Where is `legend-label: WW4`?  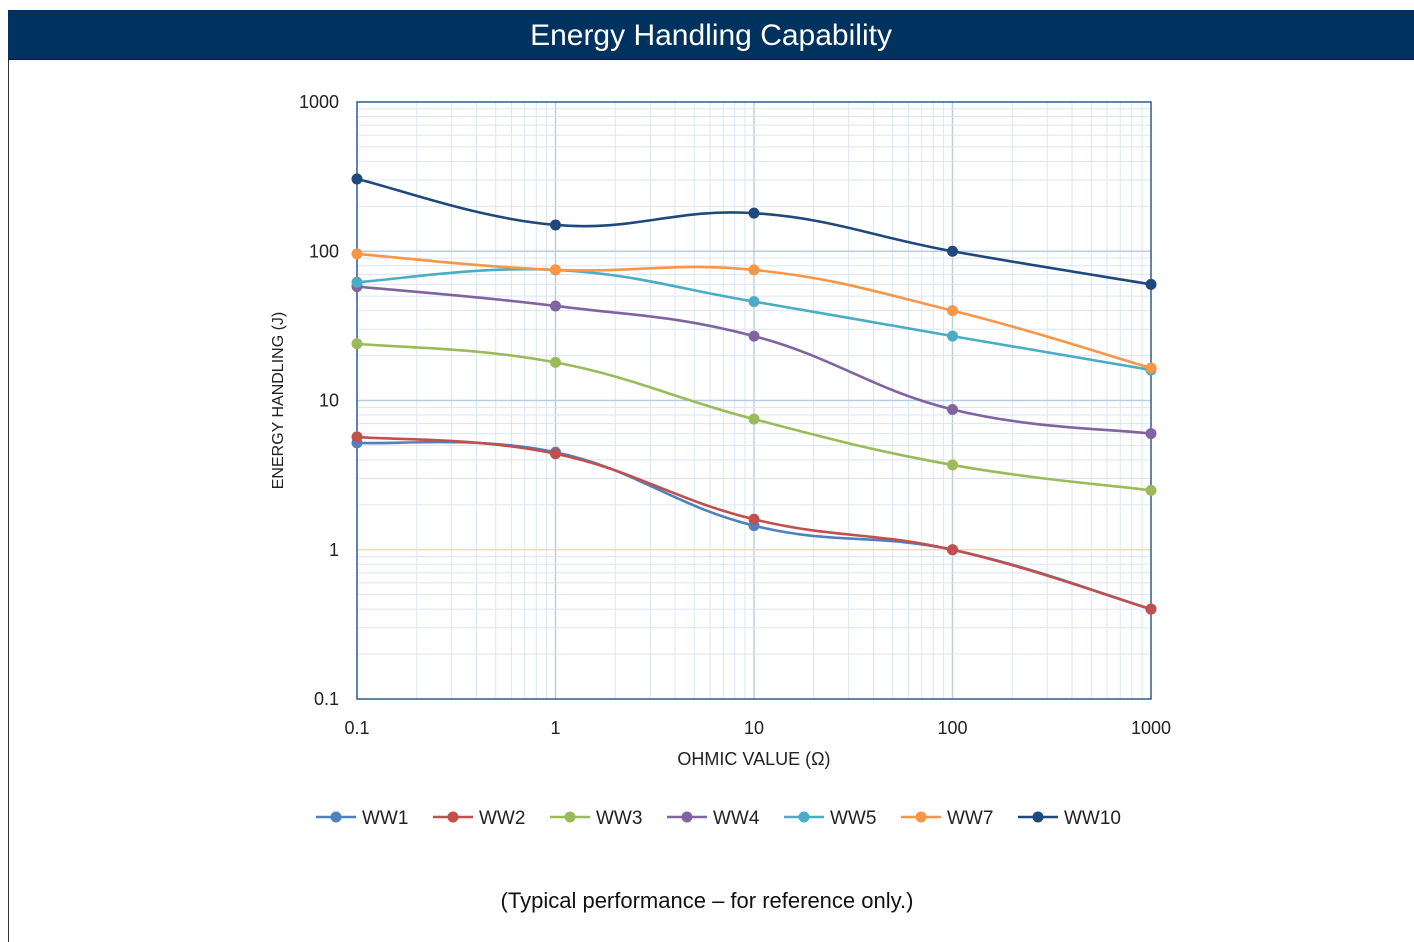
legend-label: WW4 is located at coordinates (736, 818).